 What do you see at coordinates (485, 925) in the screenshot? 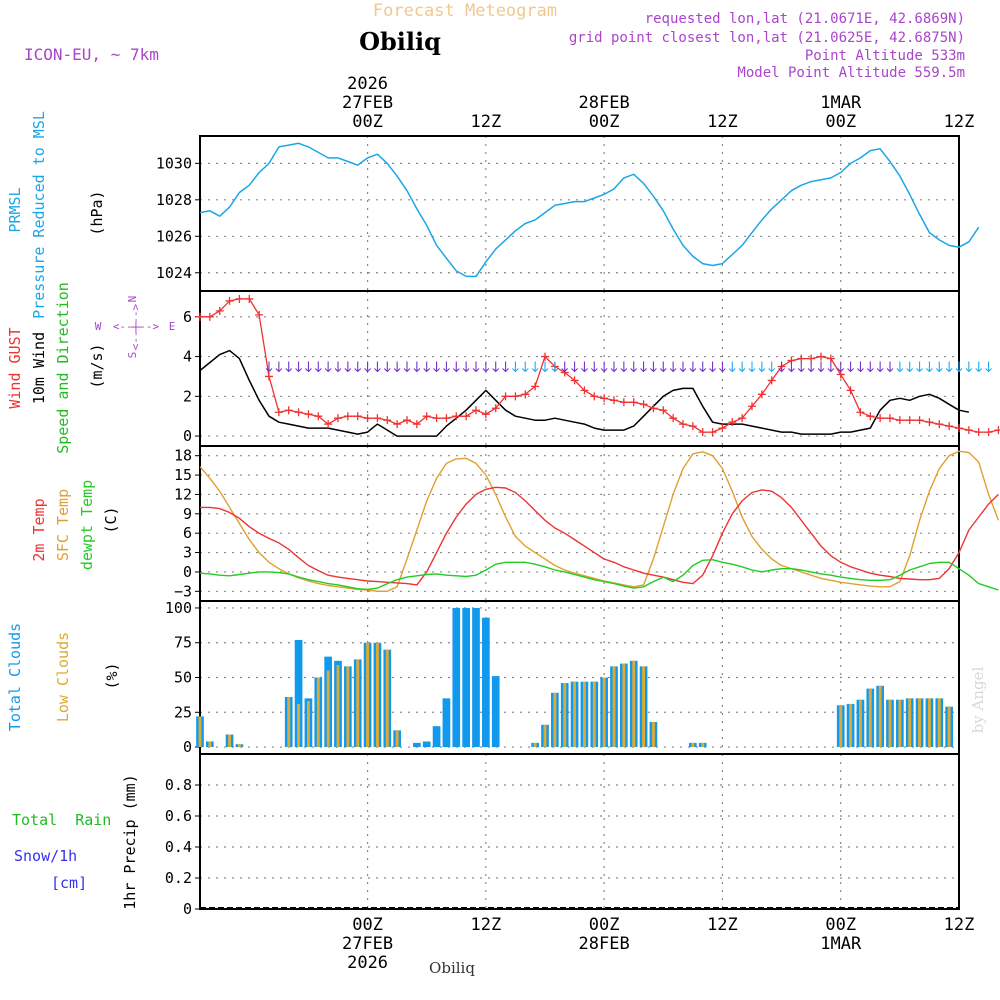
I see `bottom-time-label: 12Z` at bounding box center [485, 925].